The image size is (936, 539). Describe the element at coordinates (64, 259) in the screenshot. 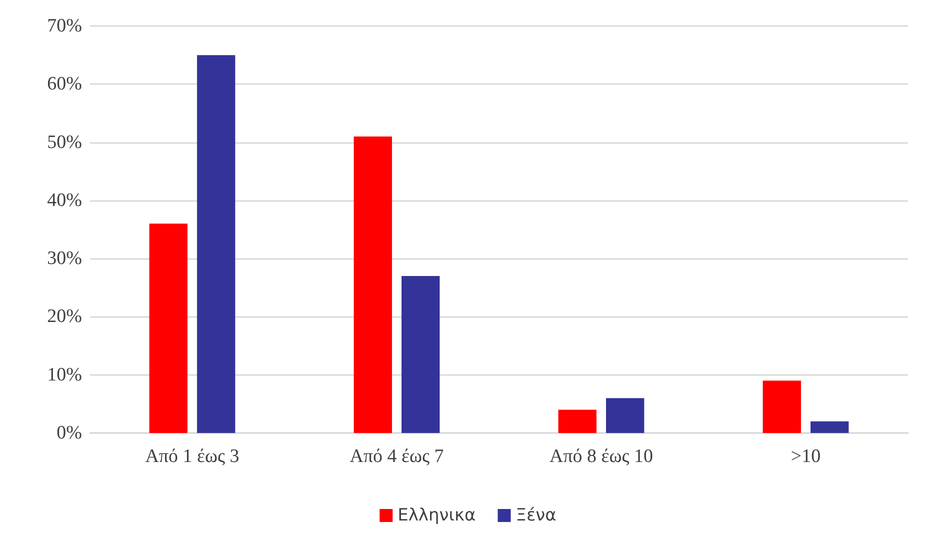

I see `y-tick-label: 30%` at that location.